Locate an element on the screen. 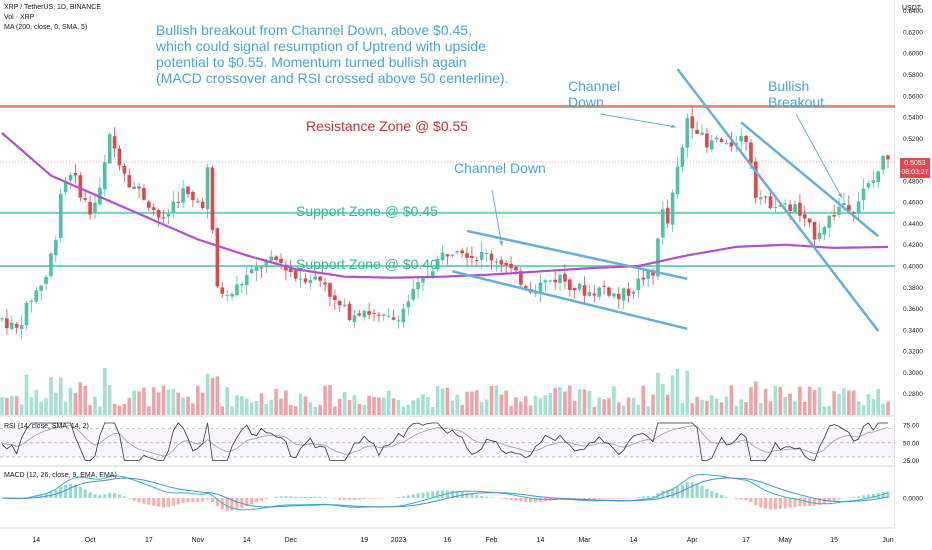 The height and width of the screenshot is (550, 932). rsi-legend: RSI (14, close, SMA, 14, 2) is located at coordinates (46, 426).